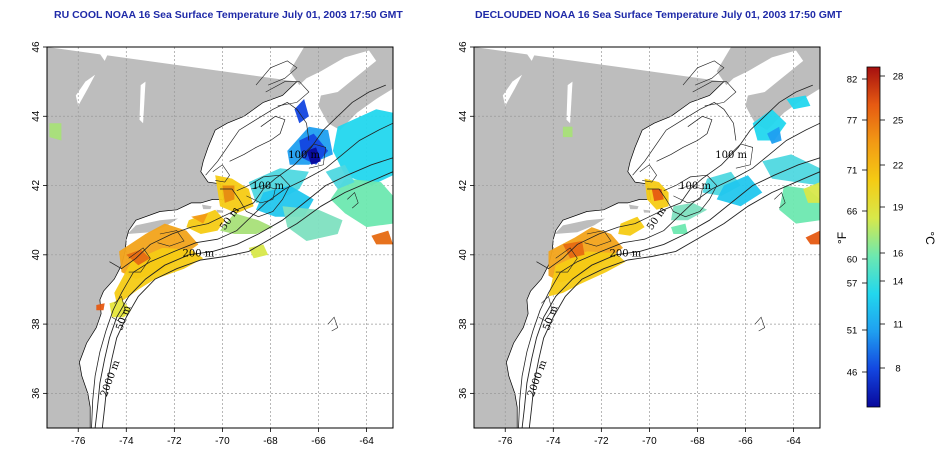  I want to click on x-tick-label: -74, so click(553, 441).